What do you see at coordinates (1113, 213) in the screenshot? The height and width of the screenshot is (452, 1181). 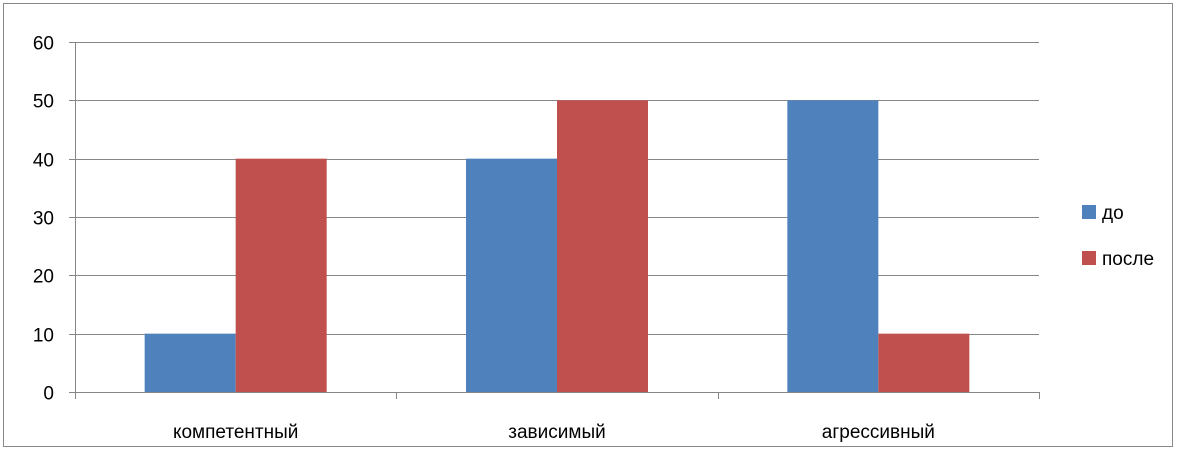 I see `legend-label: до` at bounding box center [1113, 213].